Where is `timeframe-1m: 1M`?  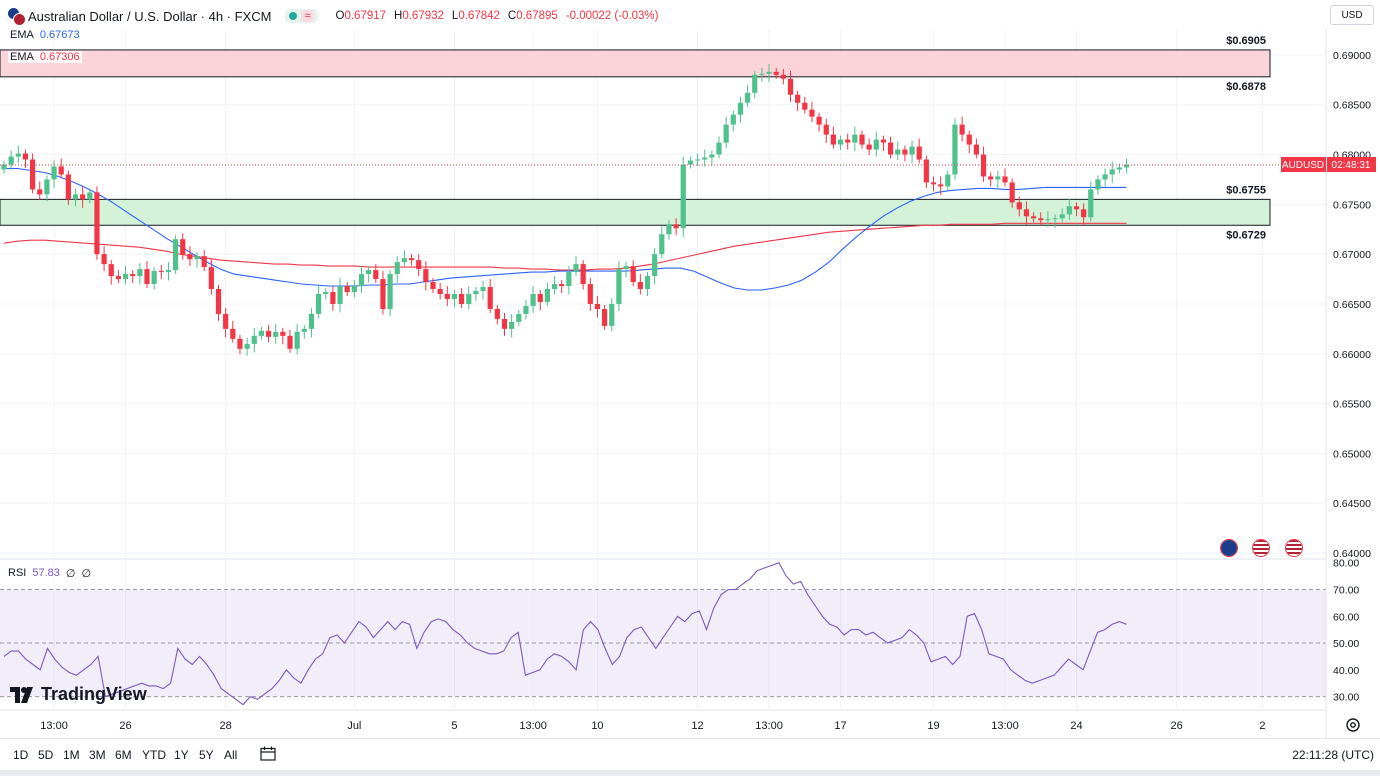 timeframe-1m: 1M is located at coordinates (71, 755).